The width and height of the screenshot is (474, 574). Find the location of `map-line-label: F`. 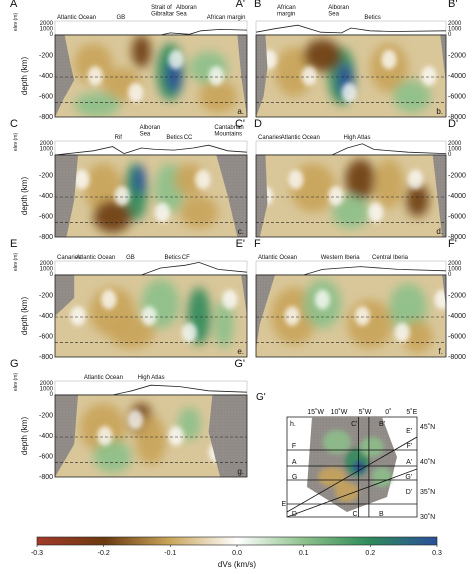

map-line-label: F is located at coordinates (294, 446).